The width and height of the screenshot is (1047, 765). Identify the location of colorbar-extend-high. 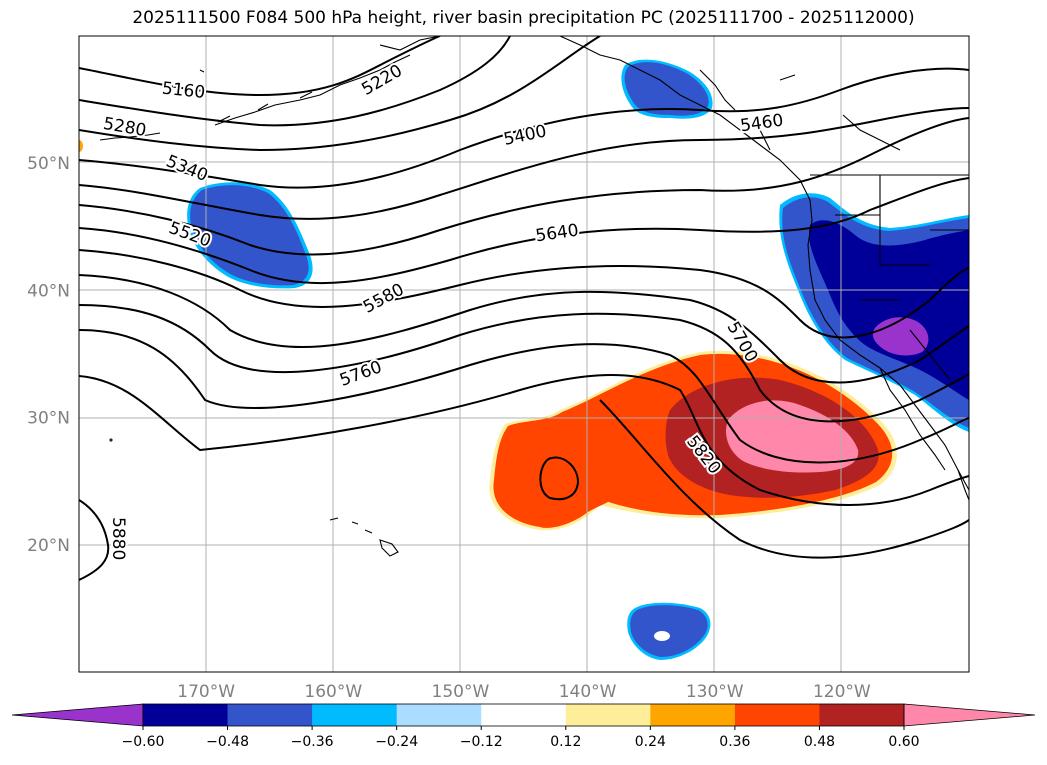
(969, 715).